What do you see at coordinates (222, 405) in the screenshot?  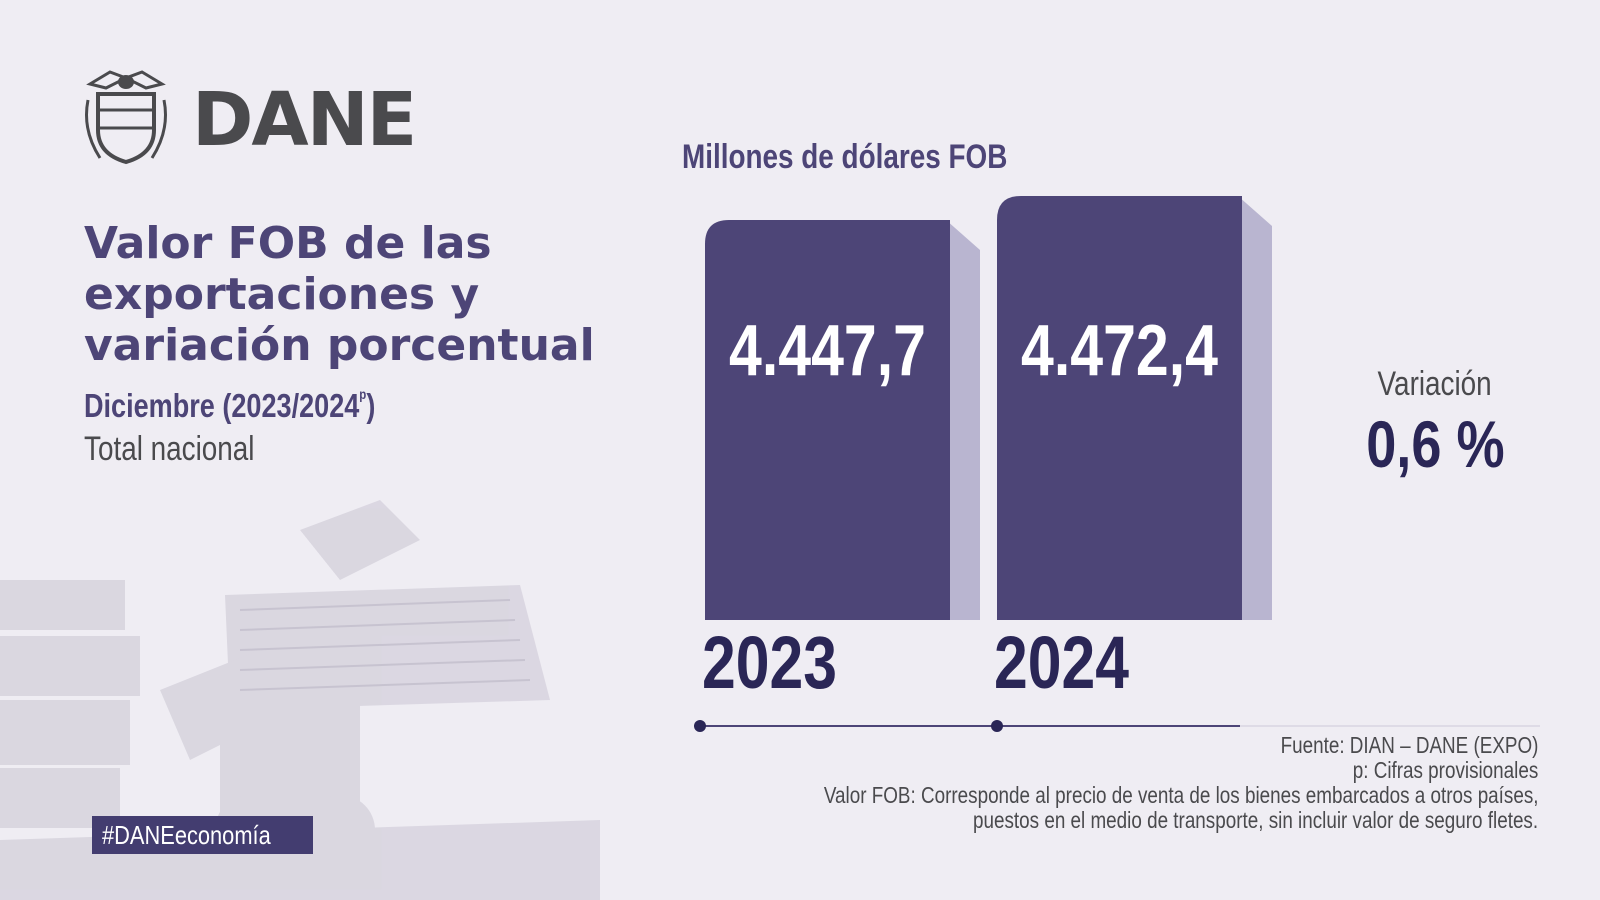 I see `period-text: Diciembre (2023/2024` at bounding box center [222, 405].